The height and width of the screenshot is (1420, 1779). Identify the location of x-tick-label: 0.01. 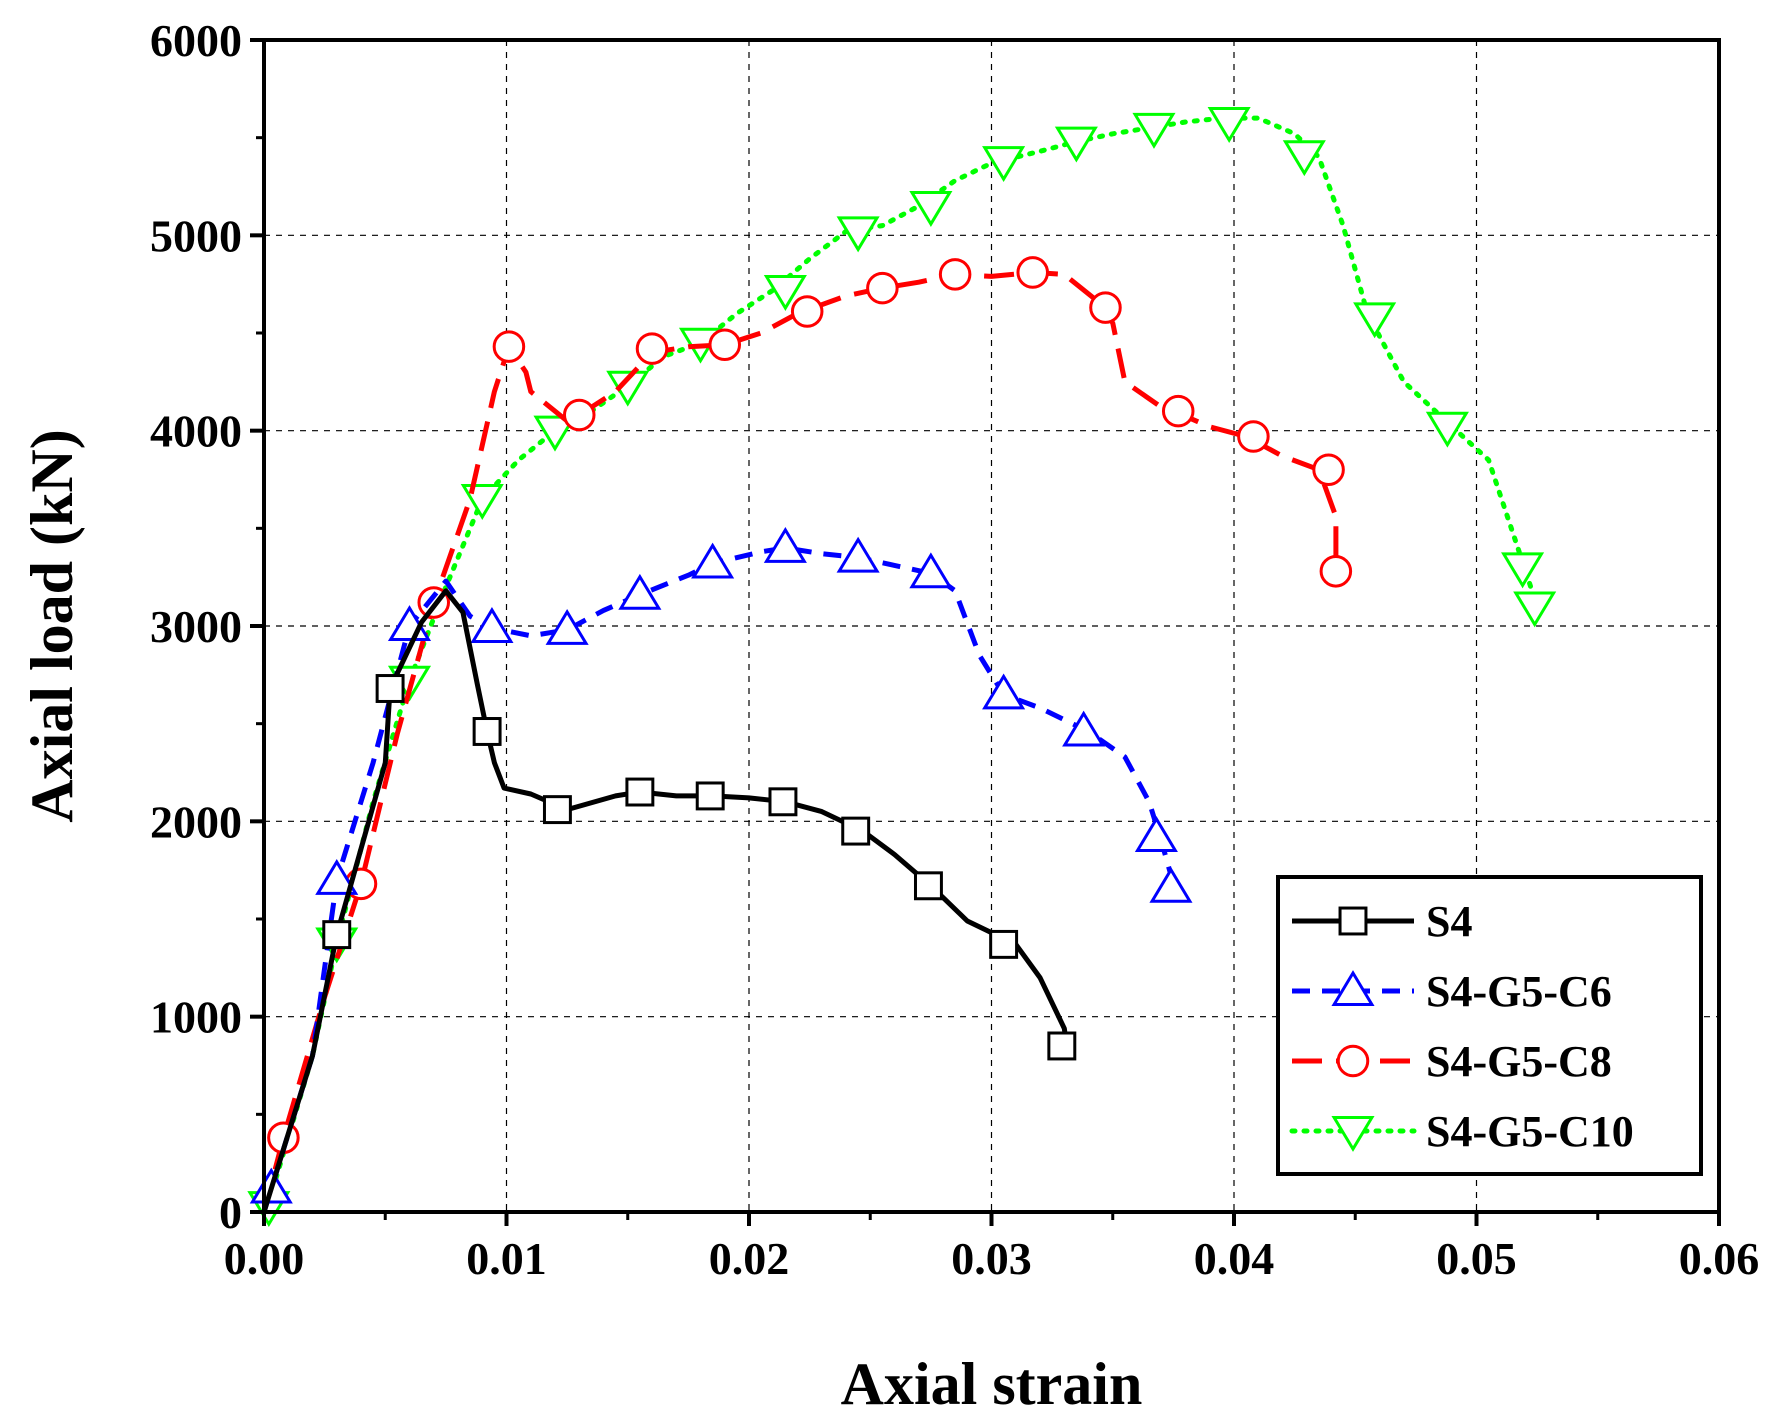
(506, 1258).